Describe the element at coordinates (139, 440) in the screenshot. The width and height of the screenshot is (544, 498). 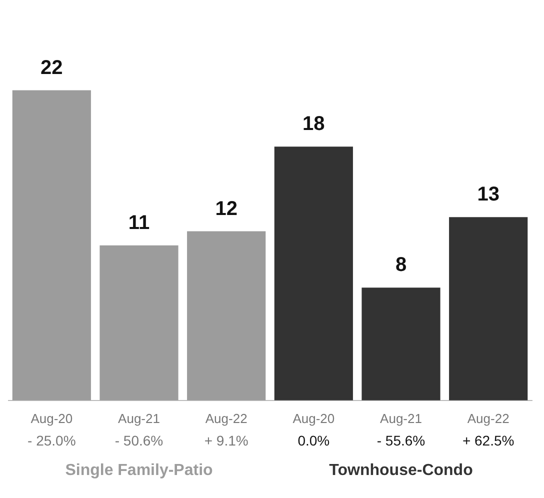
I see `text: - 50.6%` at that location.